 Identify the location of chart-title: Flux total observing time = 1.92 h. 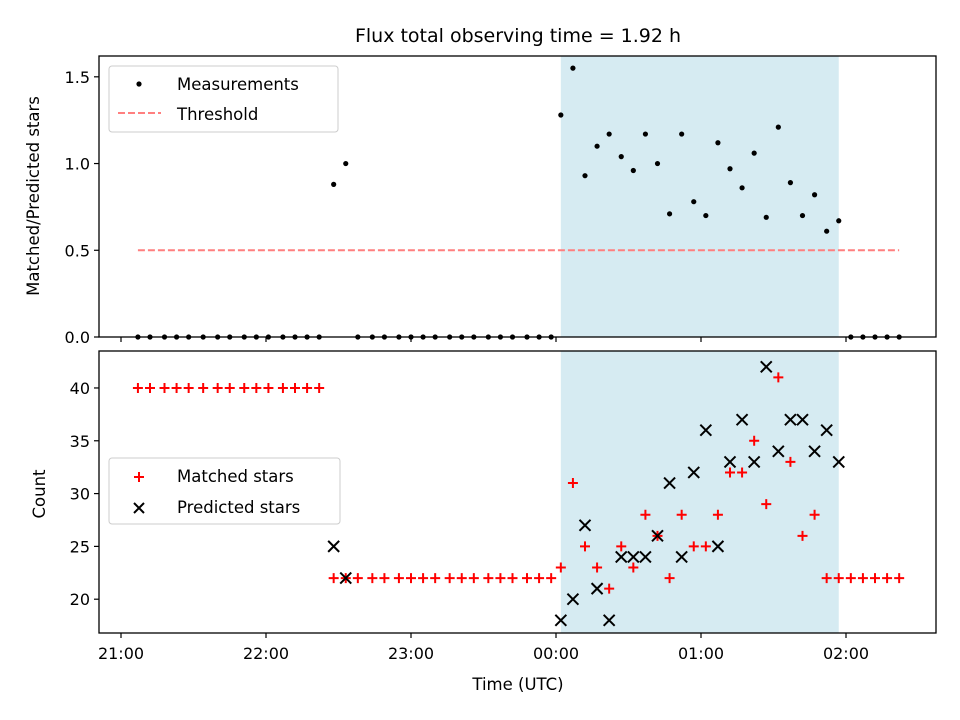
(518, 36).